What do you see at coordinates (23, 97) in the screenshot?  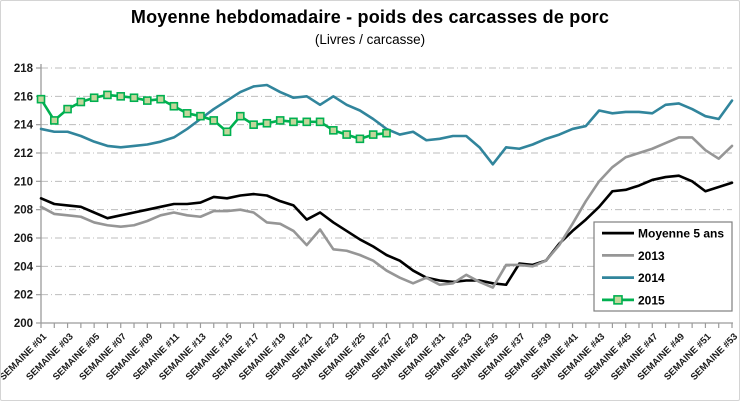 I see `y-axis-label: 216` at bounding box center [23, 97].